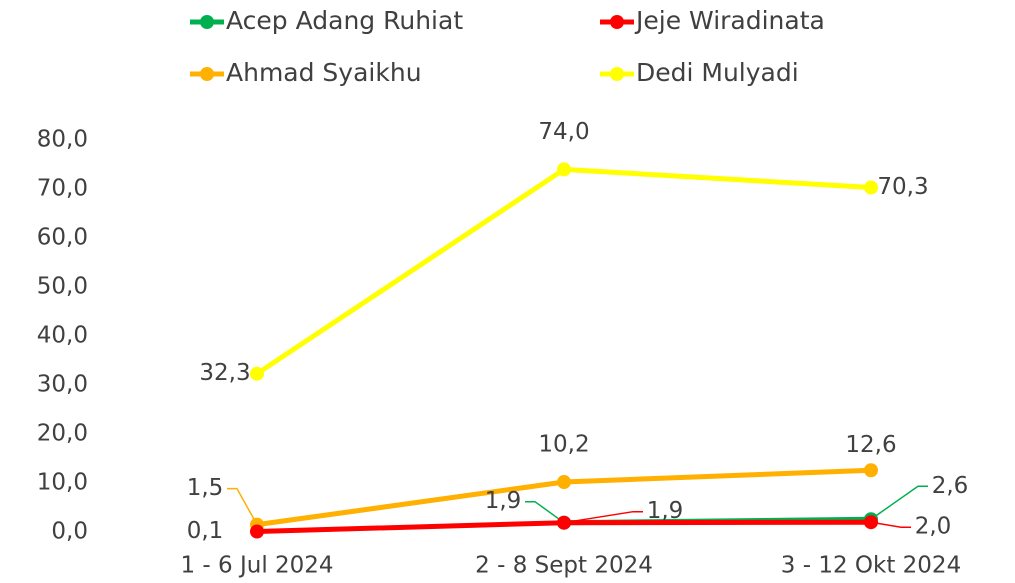 The image size is (1015, 583). Describe the element at coordinates (69, 532) in the screenshot. I see `y-tick-label: 0,0` at that location.